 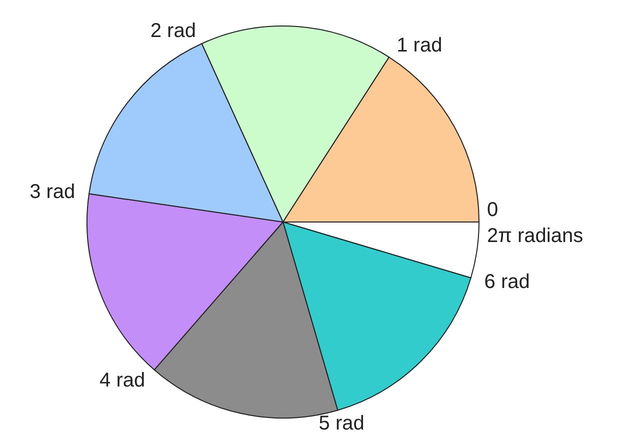 I want to click on text: 3 rad, so click(x=53, y=191).